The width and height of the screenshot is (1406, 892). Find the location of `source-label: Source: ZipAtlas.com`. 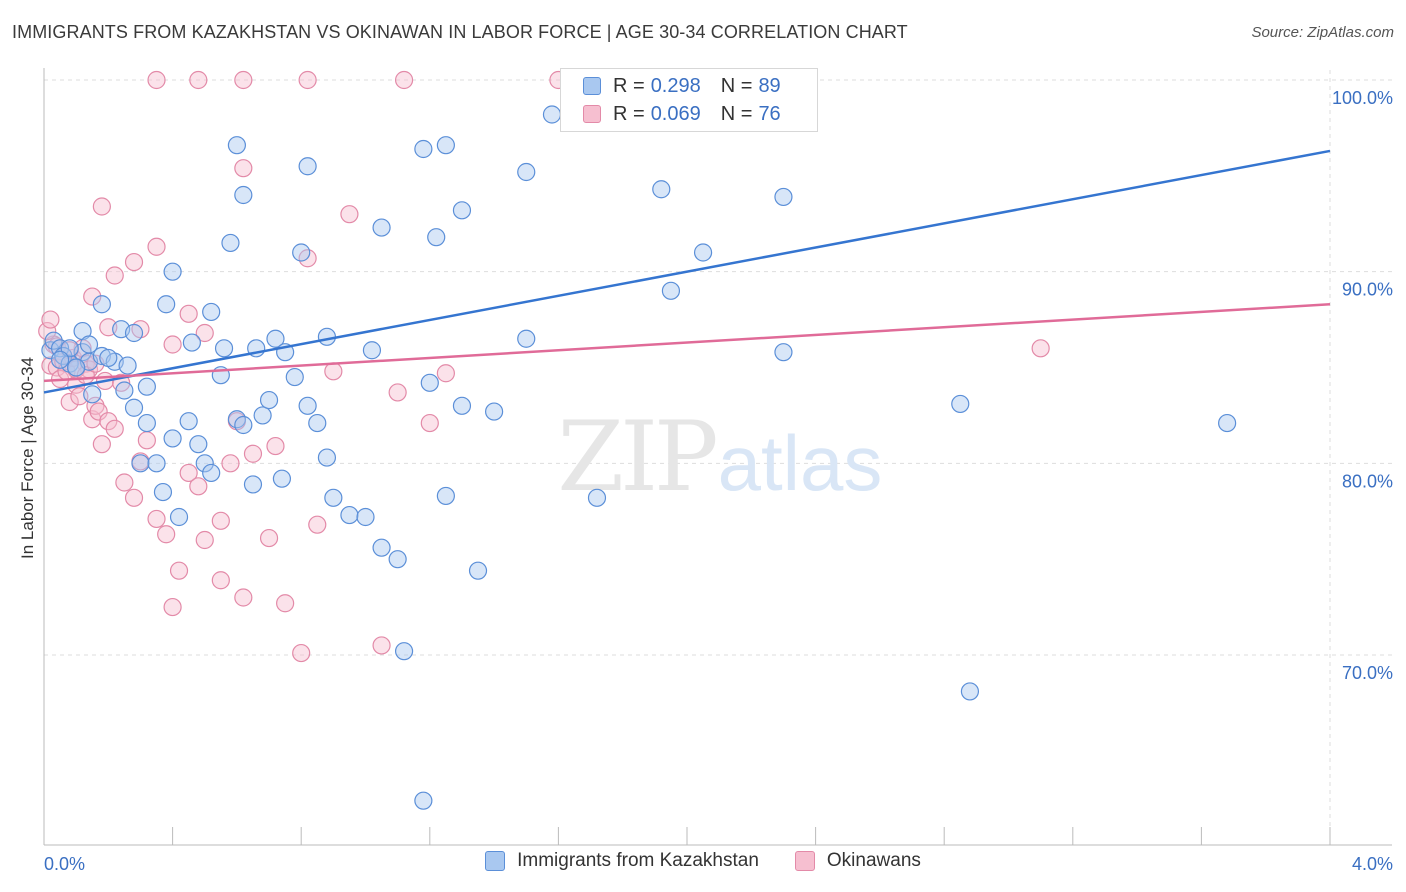

source-label: Source: ZipAtlas.com is located at coordinates (1322, 32).